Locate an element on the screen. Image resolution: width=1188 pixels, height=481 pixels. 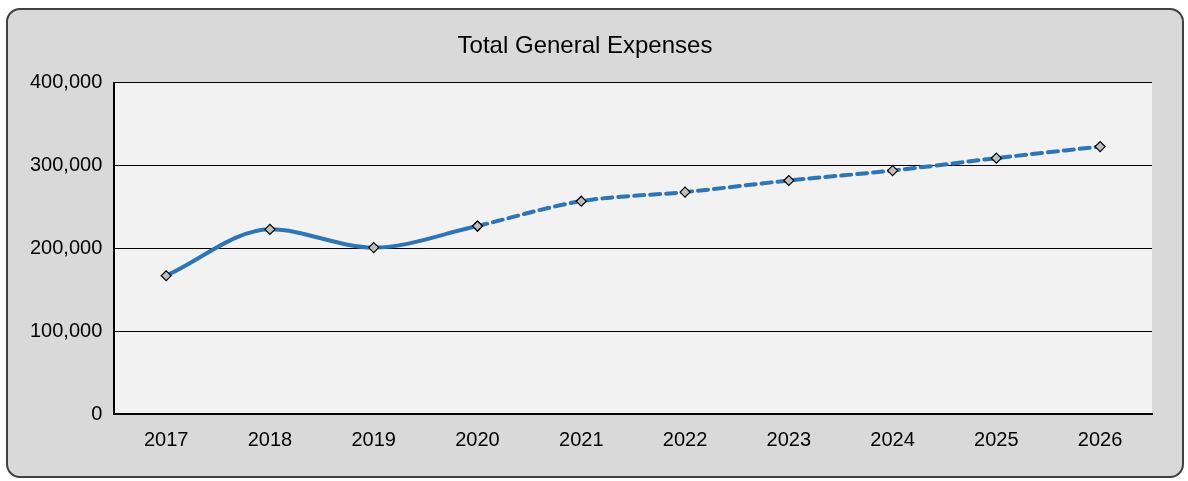
x-tick-label: 2023 is located at coordinates (789, 438).